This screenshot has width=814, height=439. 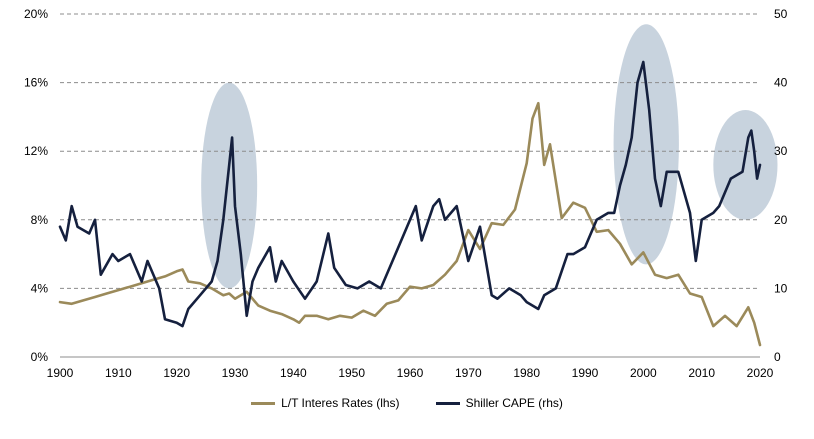 I want to click on legend-item-interest-rates: L/T Interes Rates (lhs), so click(x=325, y=403).